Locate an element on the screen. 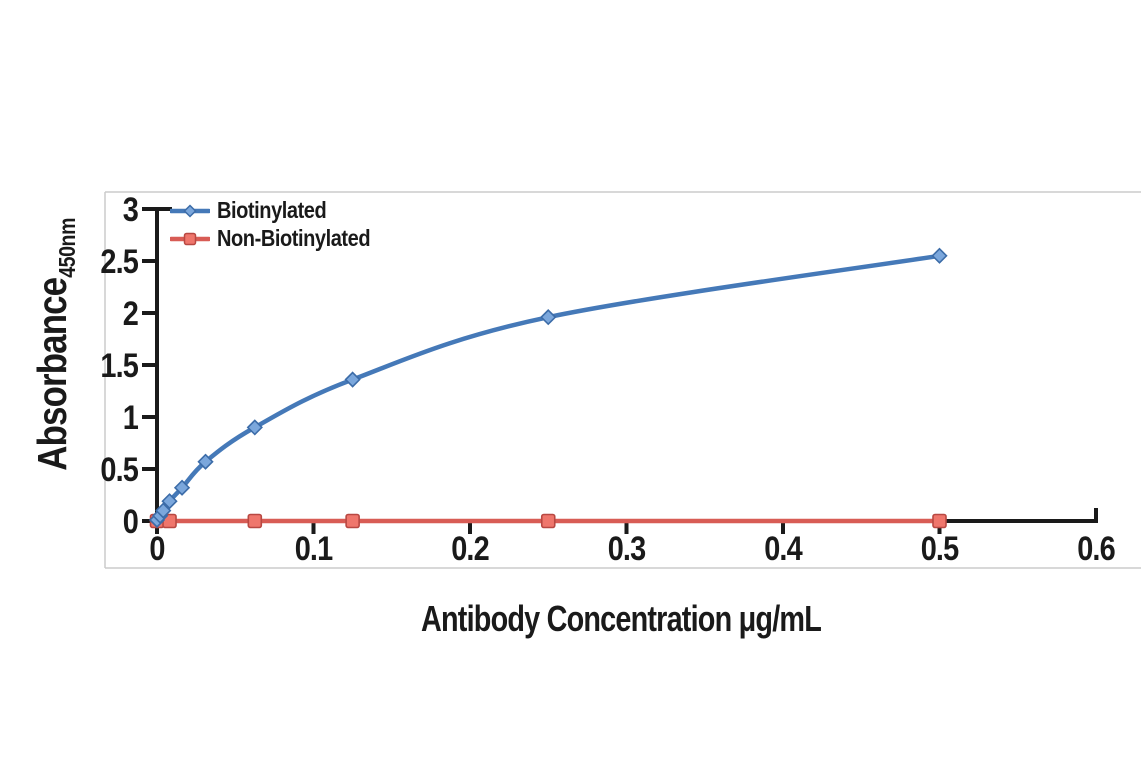 Image resolution: width=1141 pixels, height=768 pixels. legend-item-biotinylated: Biotinylated is located at coordinates (281, 210).